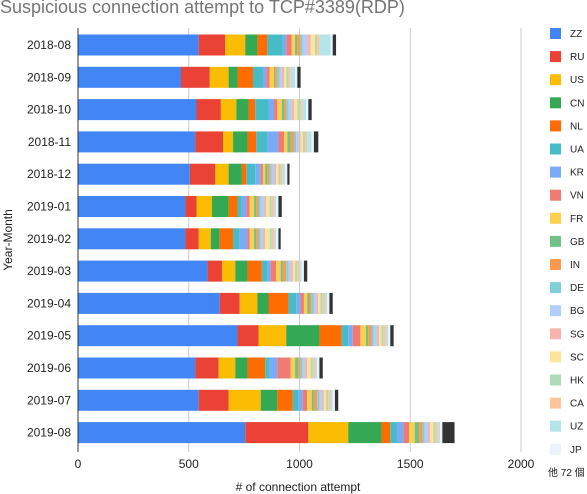  I want to click on y-tick-label: 2018-11, so click(49, 142).